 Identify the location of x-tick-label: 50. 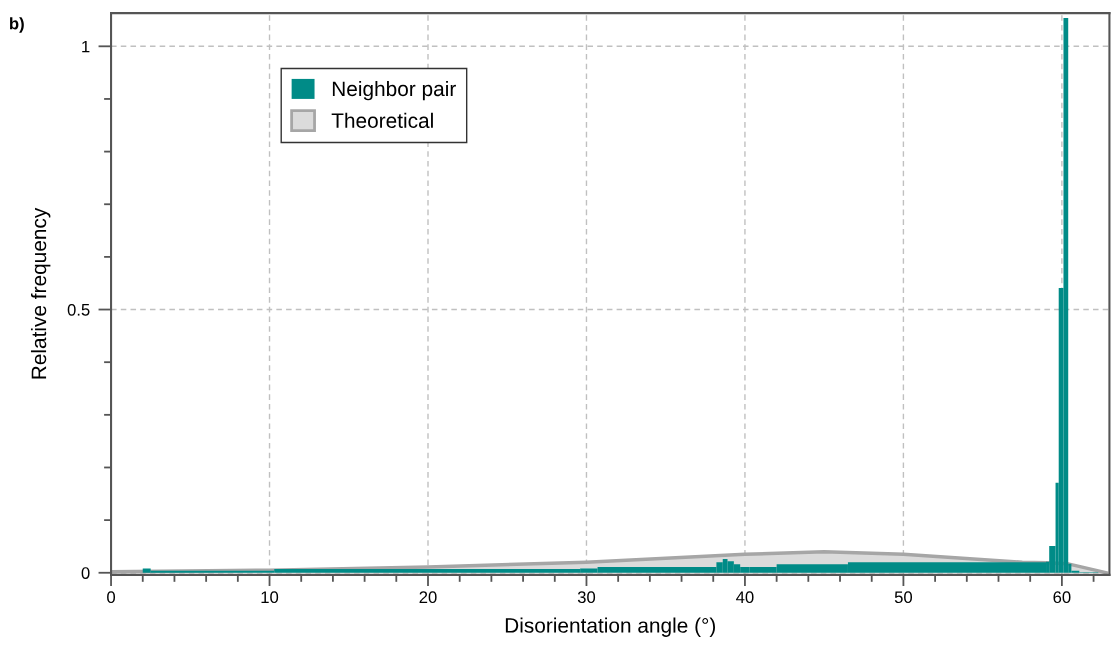
(903, 597).